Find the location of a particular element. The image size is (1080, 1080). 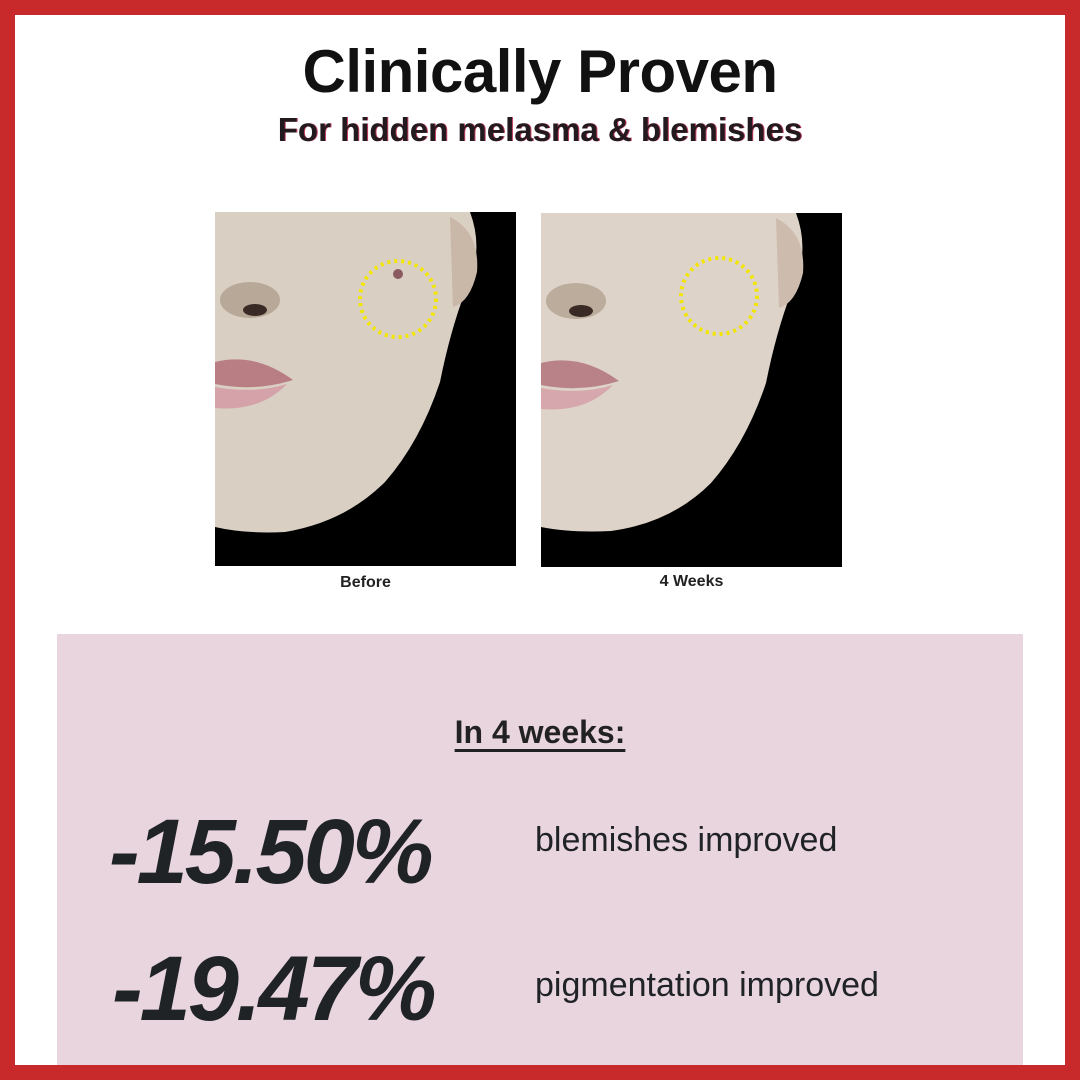

stat-label-pigmentation: pigmentation improved is located at coordinates (707, 985).